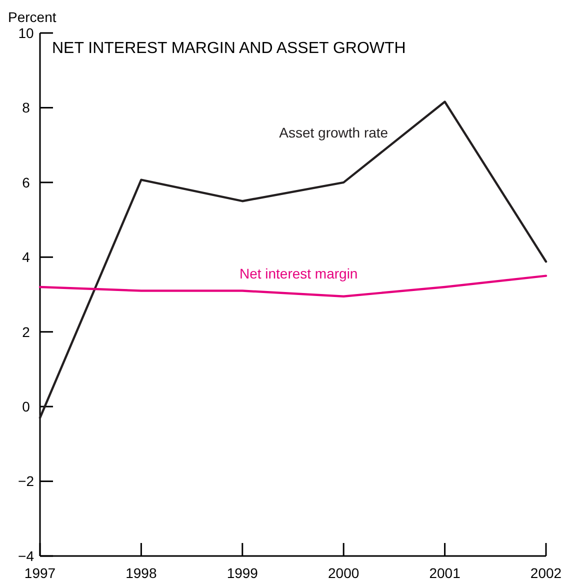 This screenshot has width=576, height=586. What do you see at coordinates (141, 573) in the screenshot?
I see `x-tick-label: 1998` at bounding box center [141, 573].